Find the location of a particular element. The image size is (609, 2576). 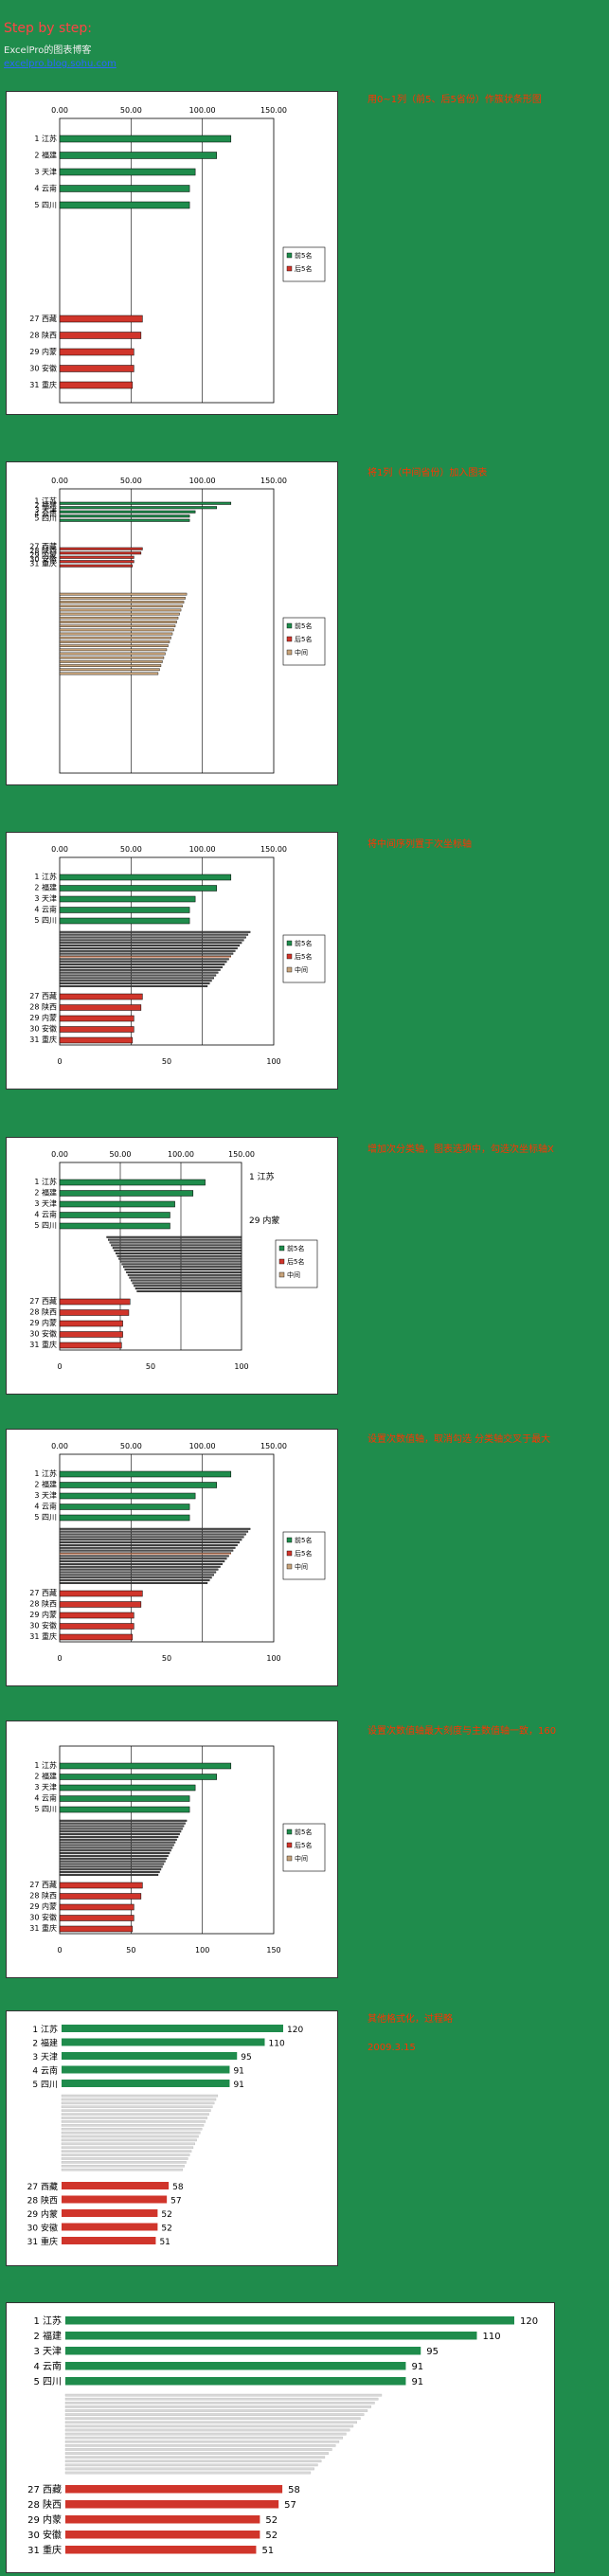

value-label-top: 120 is located at coordinates (529, 2321).